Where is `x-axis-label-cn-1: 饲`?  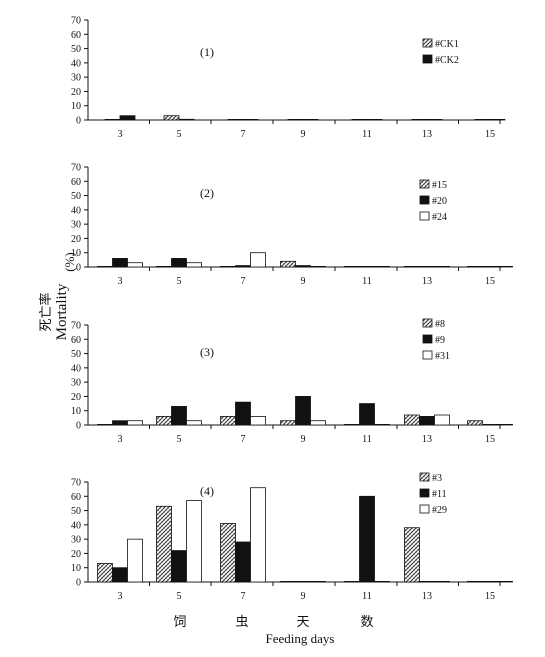
x-axis-label-cn-1: 饲 is located at coordinates (179, 621).